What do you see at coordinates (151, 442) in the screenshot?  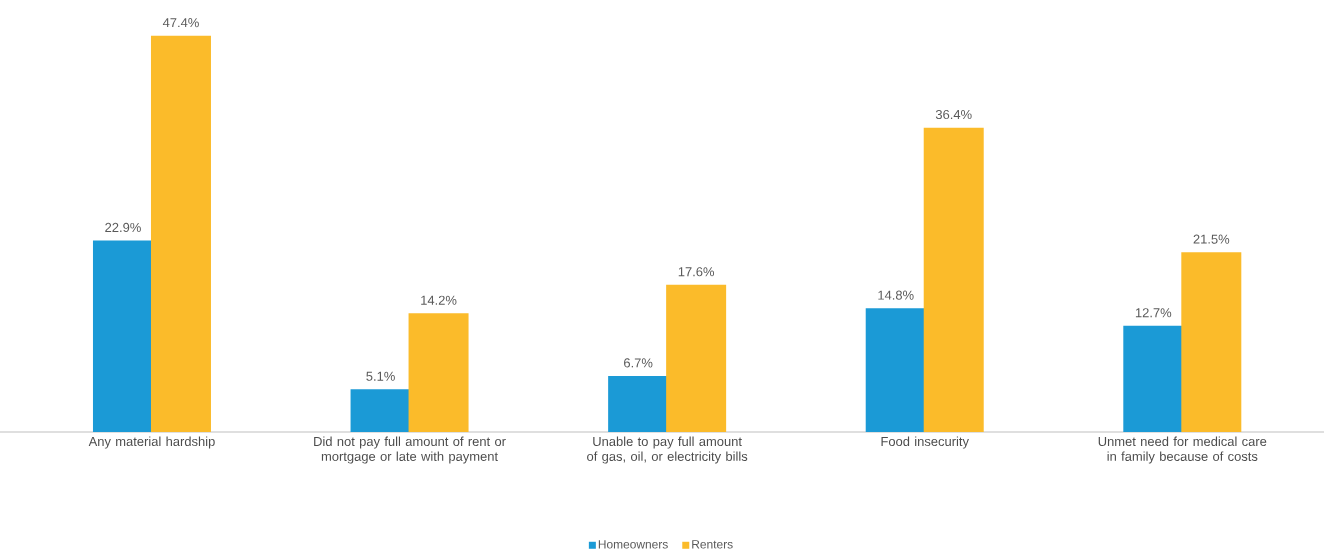 I see `x-tick-label: Any material hardship` at bounding box center [151, 442].